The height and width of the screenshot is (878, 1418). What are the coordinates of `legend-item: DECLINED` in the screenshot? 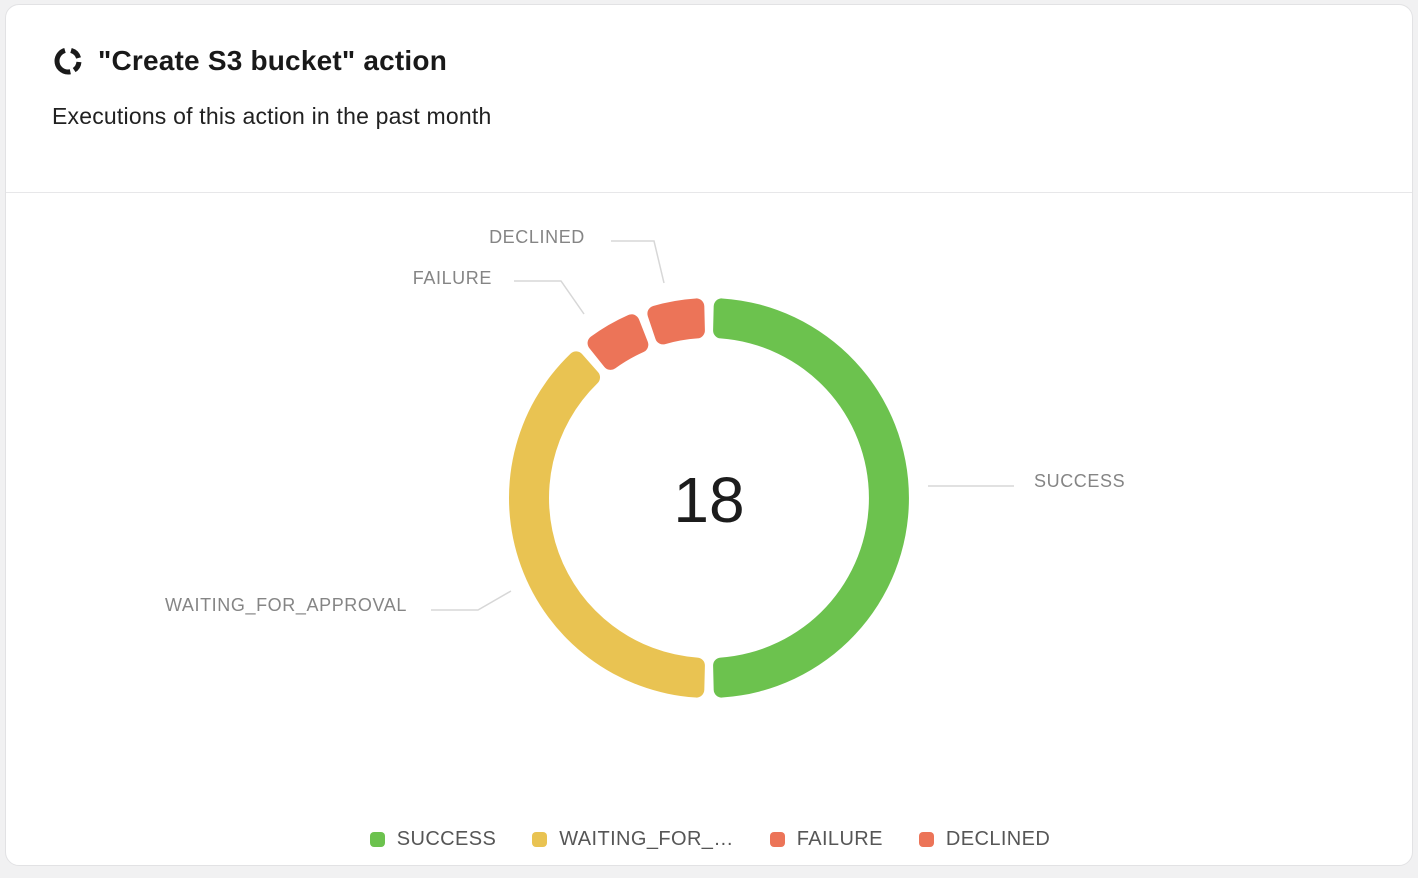 It's located at (984, 839).